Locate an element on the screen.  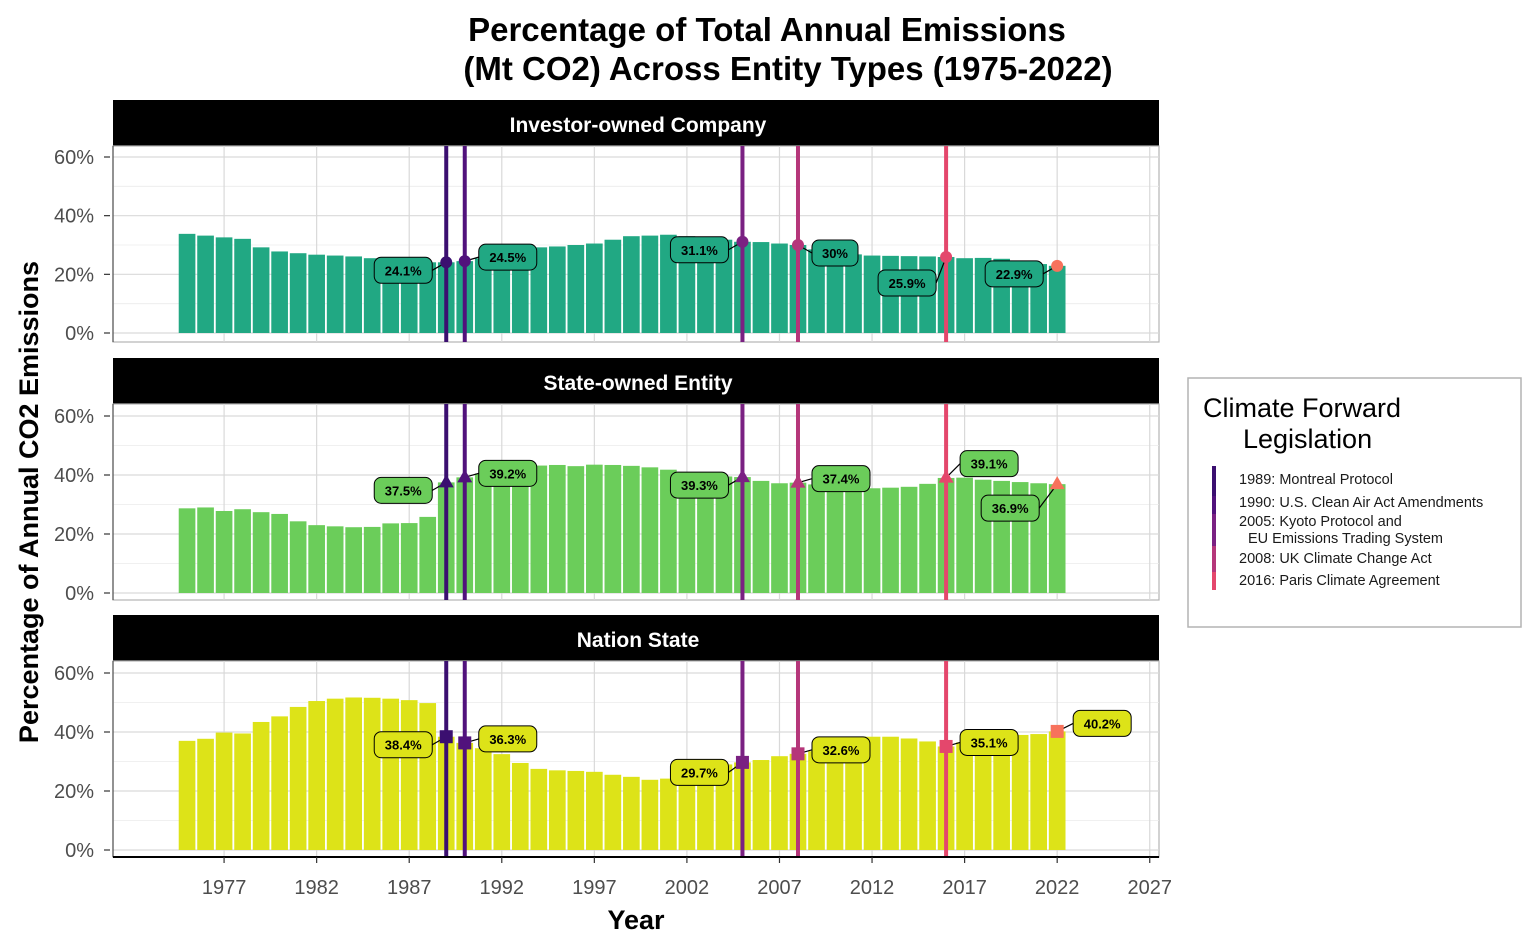
annotation-label: 39.2% is located at coordinates (507, 473).